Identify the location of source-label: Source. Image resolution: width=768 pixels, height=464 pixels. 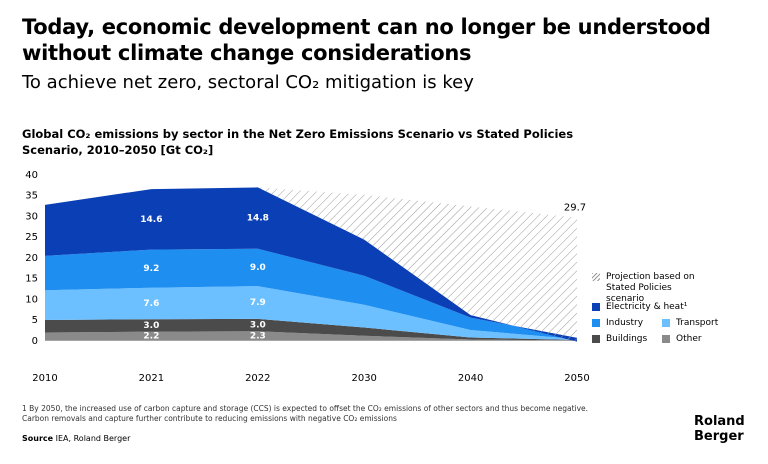
(38, 438).